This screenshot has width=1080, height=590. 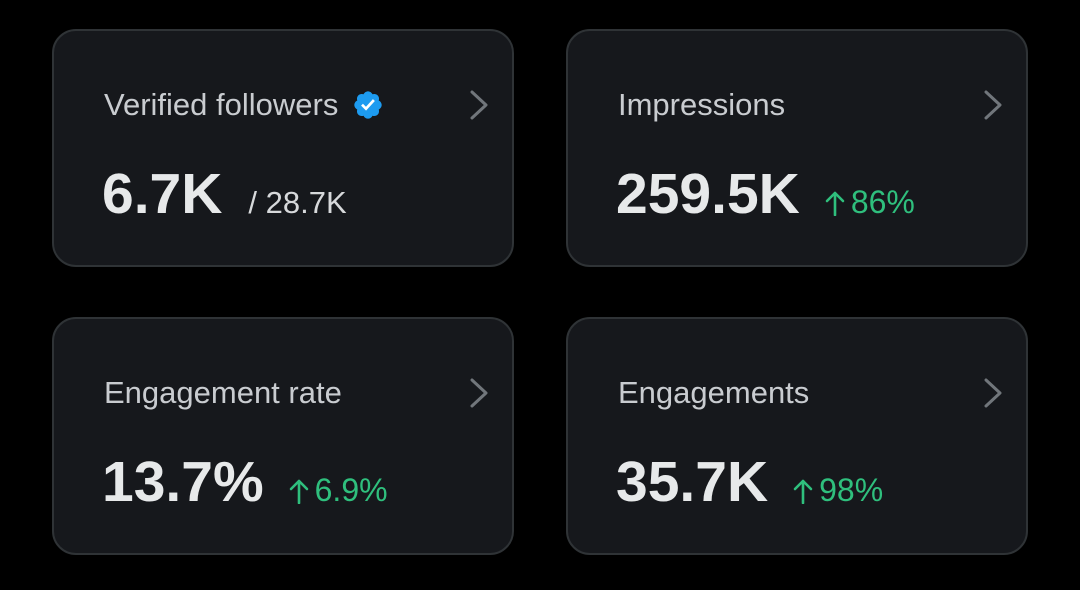 I want to click on card-title: Engagement rate, so click(x=223, y=393).